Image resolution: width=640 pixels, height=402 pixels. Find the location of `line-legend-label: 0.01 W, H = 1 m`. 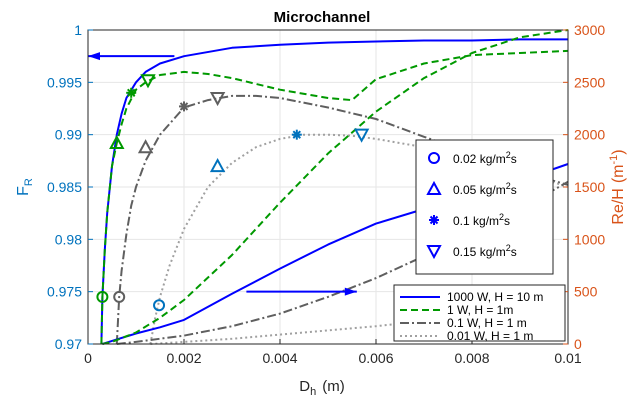

line-legend-label: 0.01 W, H = 1 m is located at coordinates (490, 336).